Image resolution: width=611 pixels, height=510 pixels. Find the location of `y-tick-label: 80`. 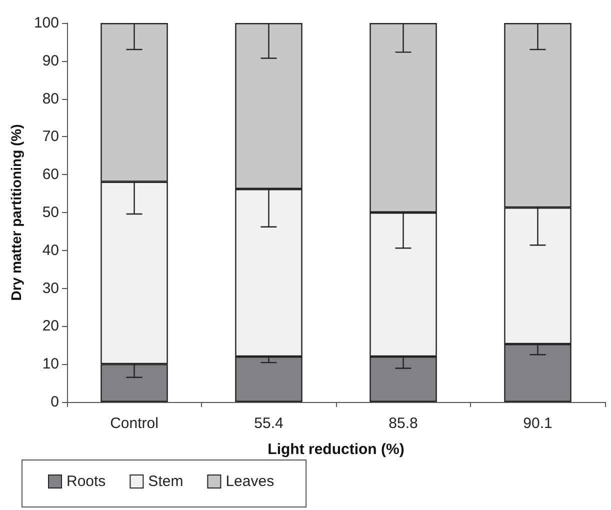

y-tick-label: 80 is located at coordinates (50, 99).